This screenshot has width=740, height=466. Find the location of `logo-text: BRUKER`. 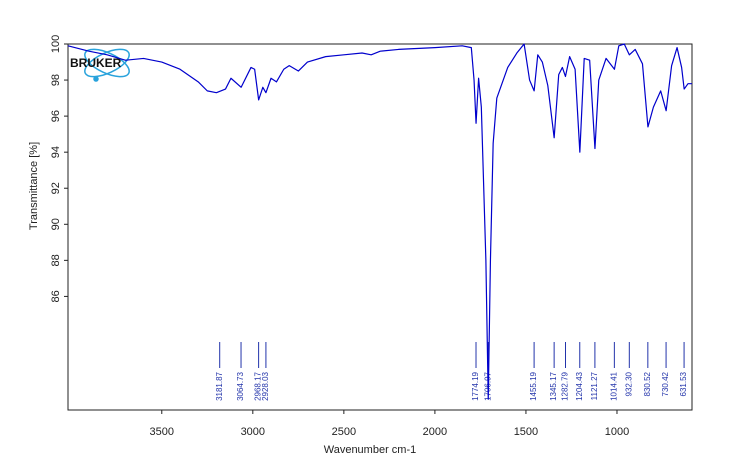

logo-text: BRUKER is located at coordinates (96, 63).